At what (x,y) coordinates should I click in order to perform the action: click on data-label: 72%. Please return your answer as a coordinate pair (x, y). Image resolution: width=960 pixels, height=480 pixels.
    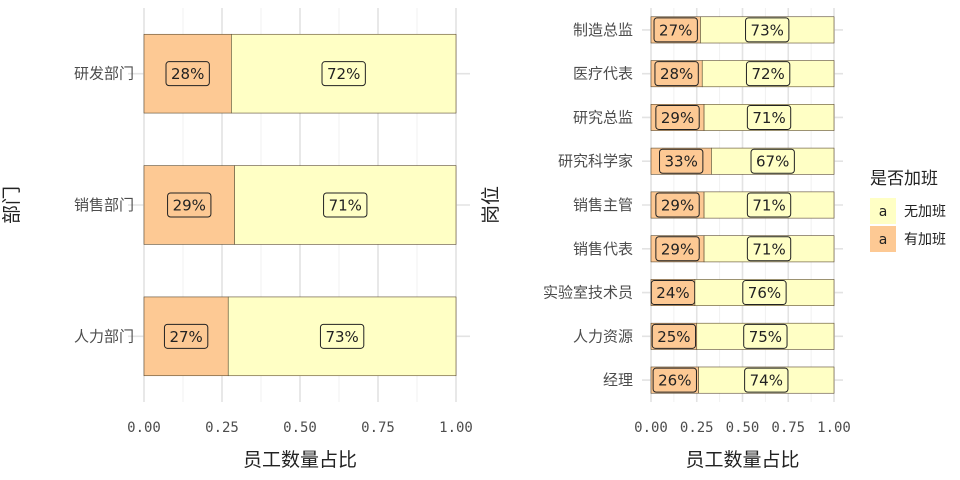
    Looking at the image, I should click on (343, 74).